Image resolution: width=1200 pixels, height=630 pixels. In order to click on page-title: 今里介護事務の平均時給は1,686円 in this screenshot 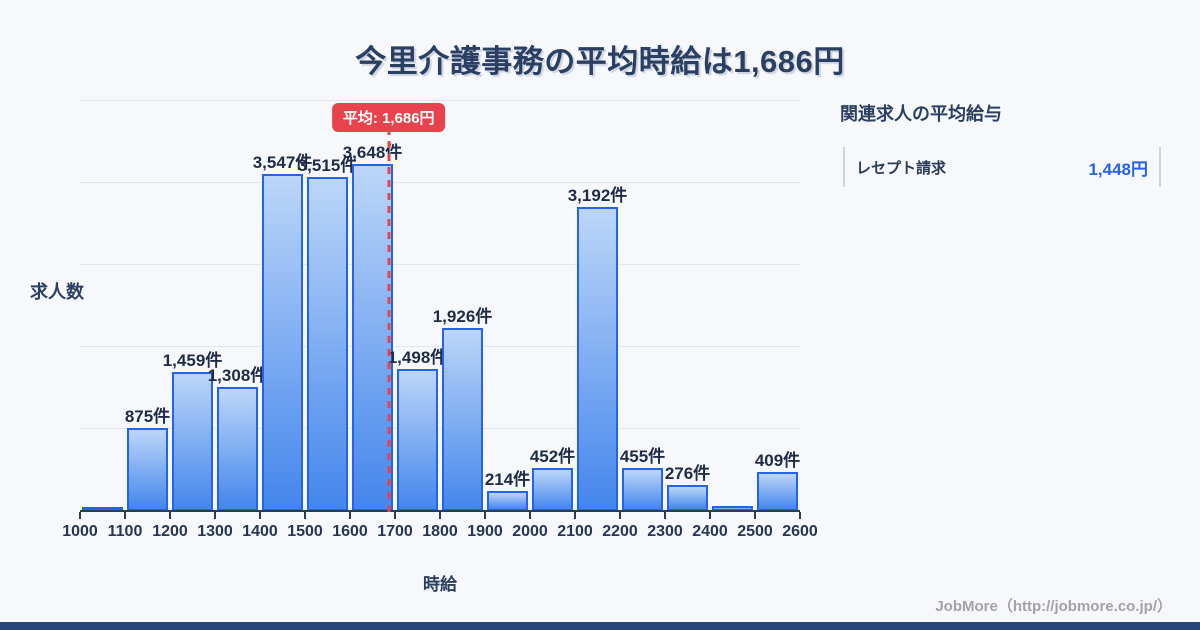, I will do `click(600, 61)`.